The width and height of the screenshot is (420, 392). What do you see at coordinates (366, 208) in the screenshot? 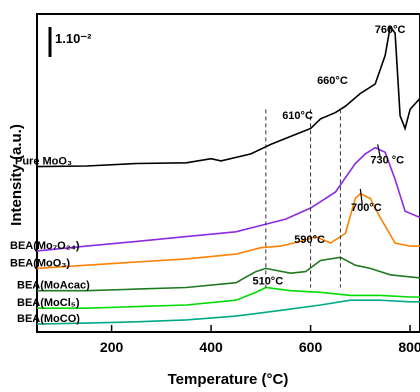
I see `peak-label-4: 700°C` at bounding box center [366, 208].